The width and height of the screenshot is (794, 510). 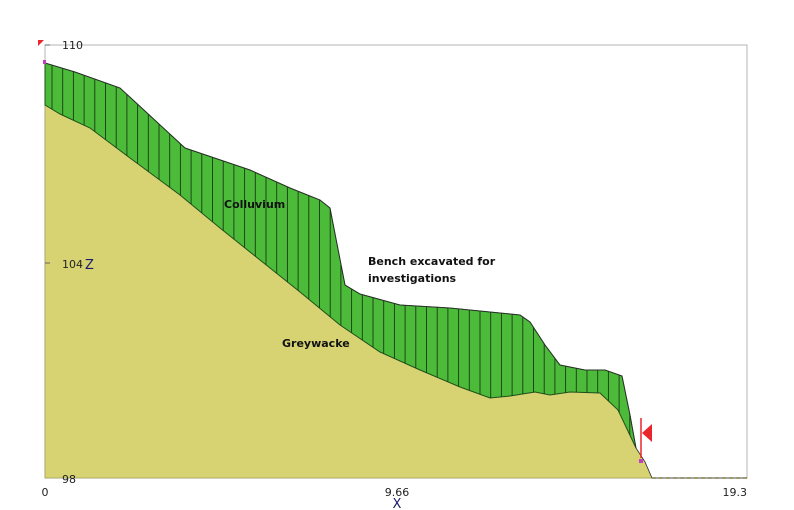 I want to click on bench-label-line2: investigations, so click(x=412, y=278).